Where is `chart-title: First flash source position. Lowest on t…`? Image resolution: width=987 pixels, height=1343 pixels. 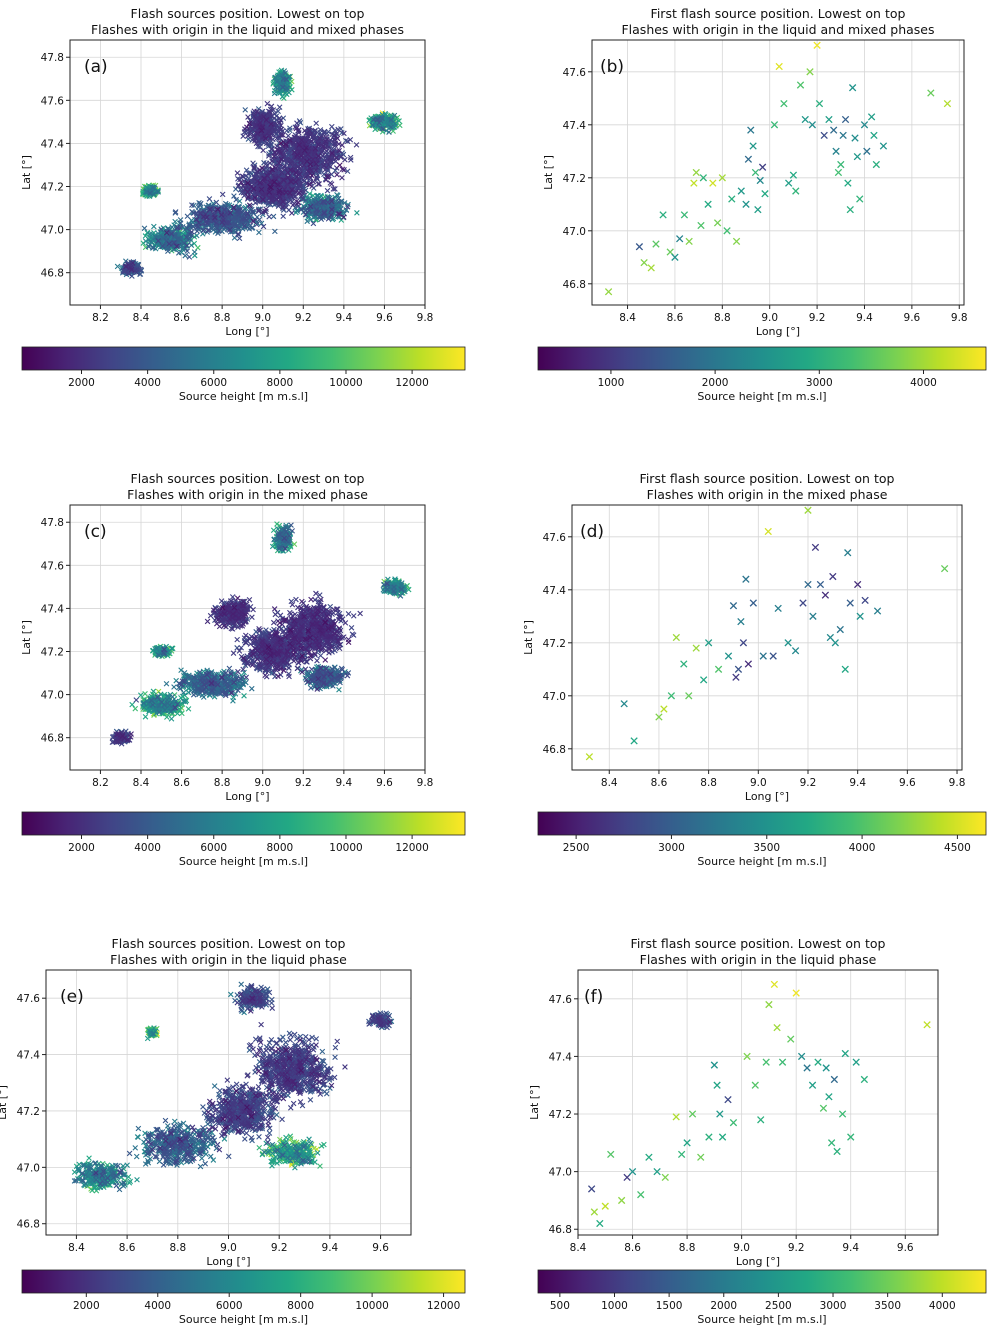
chart-title: First flash source position. Lowest on t… is located at coordinates (778, 13).